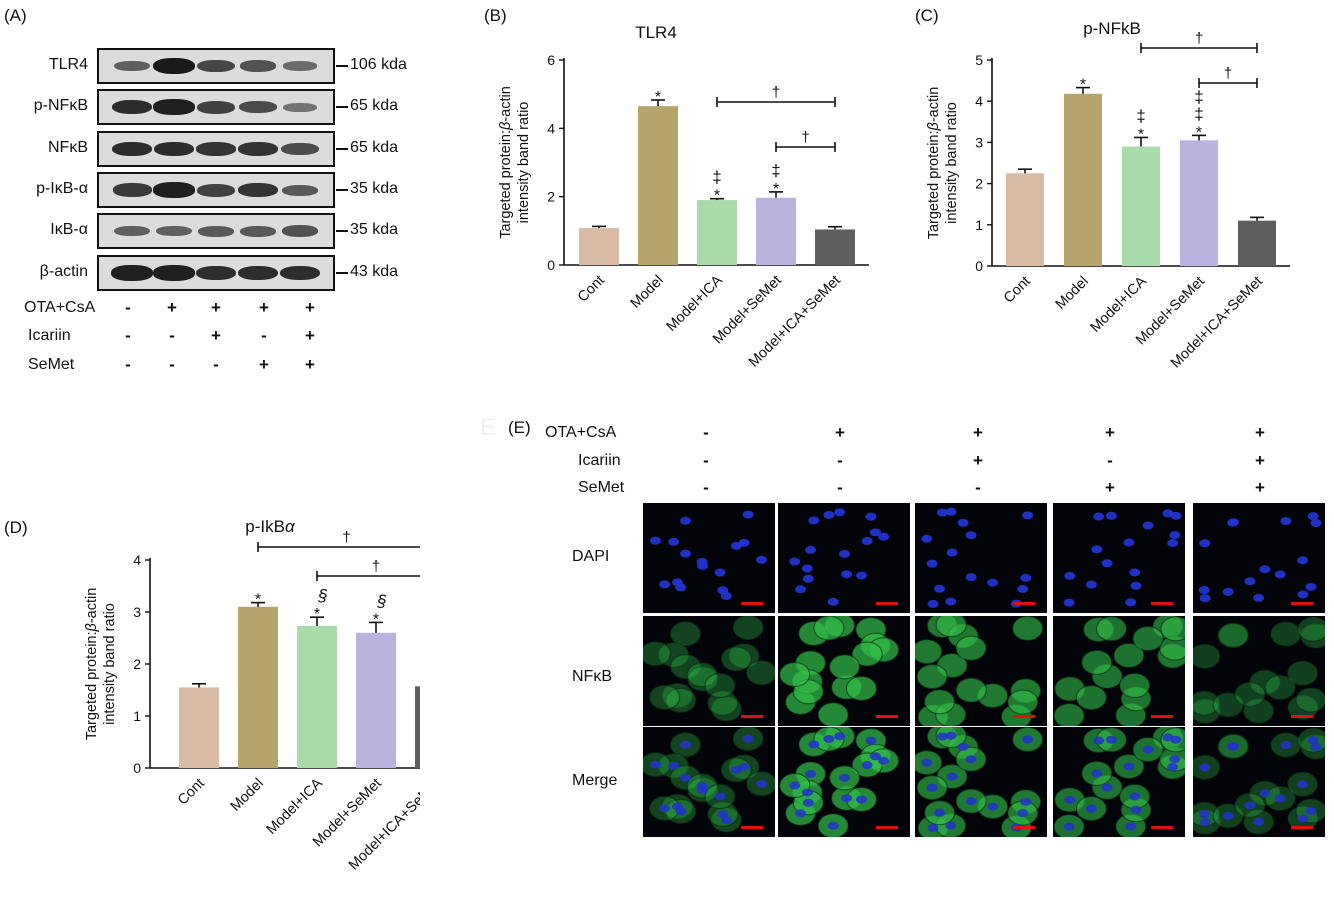  I want to click on y-tick-label: 4, so click(979, 101).